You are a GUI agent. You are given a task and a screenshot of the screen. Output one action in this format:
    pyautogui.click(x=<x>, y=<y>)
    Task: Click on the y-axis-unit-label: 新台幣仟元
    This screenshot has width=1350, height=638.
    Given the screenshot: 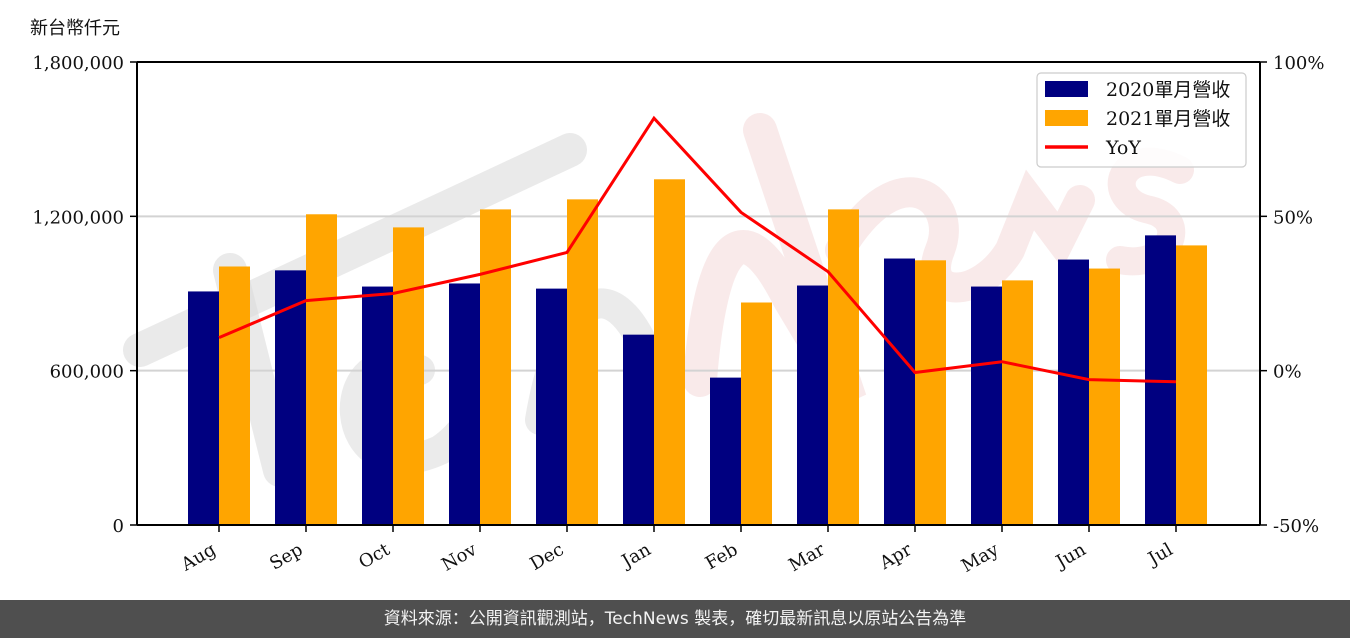 What is the action you would take?
    pyautogui.click(x=75, y=28)
    